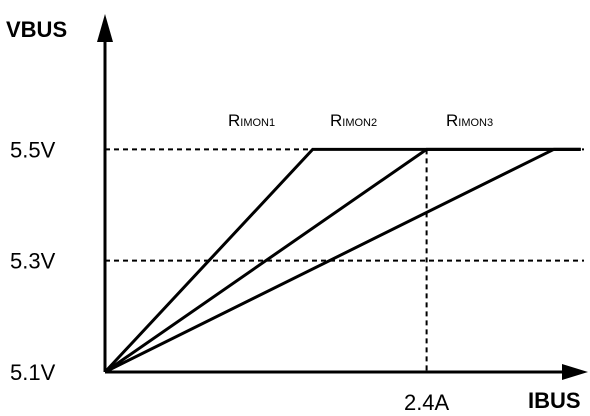 Image resolution: width=590 pixels, height=416 pixels. I want to click on y-axis-label: VBUS, so click(36, 29).